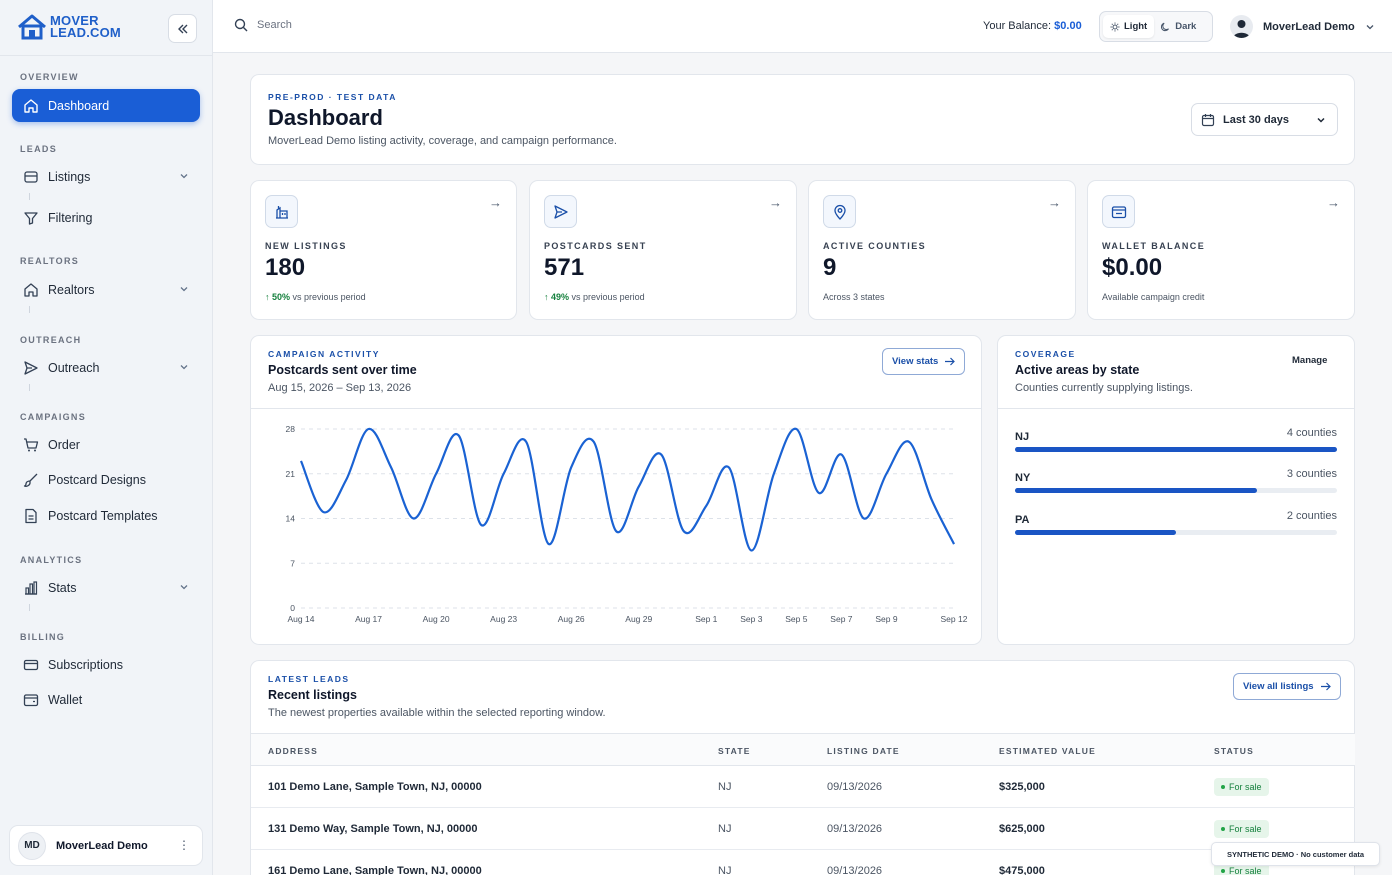 The height and width of the screenshot is (875, 1392). What do you see at coordinates (839, 211) in the screenshot?
I see `map-pin-icon` at bounding box center [839, 211].